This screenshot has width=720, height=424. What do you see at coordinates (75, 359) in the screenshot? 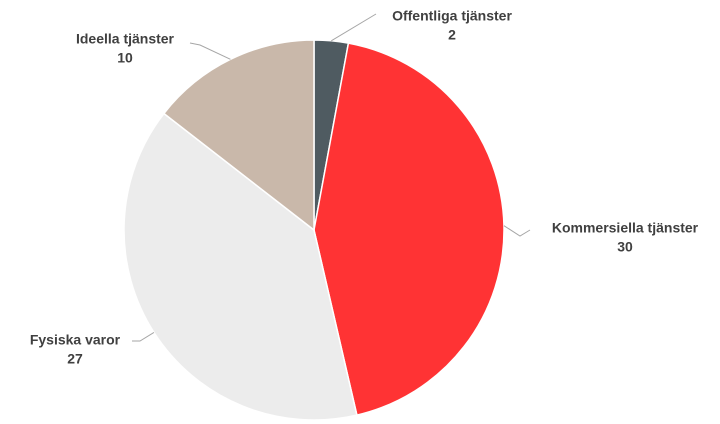
I see `slice-value: 27` at bounding box center [75, 359].